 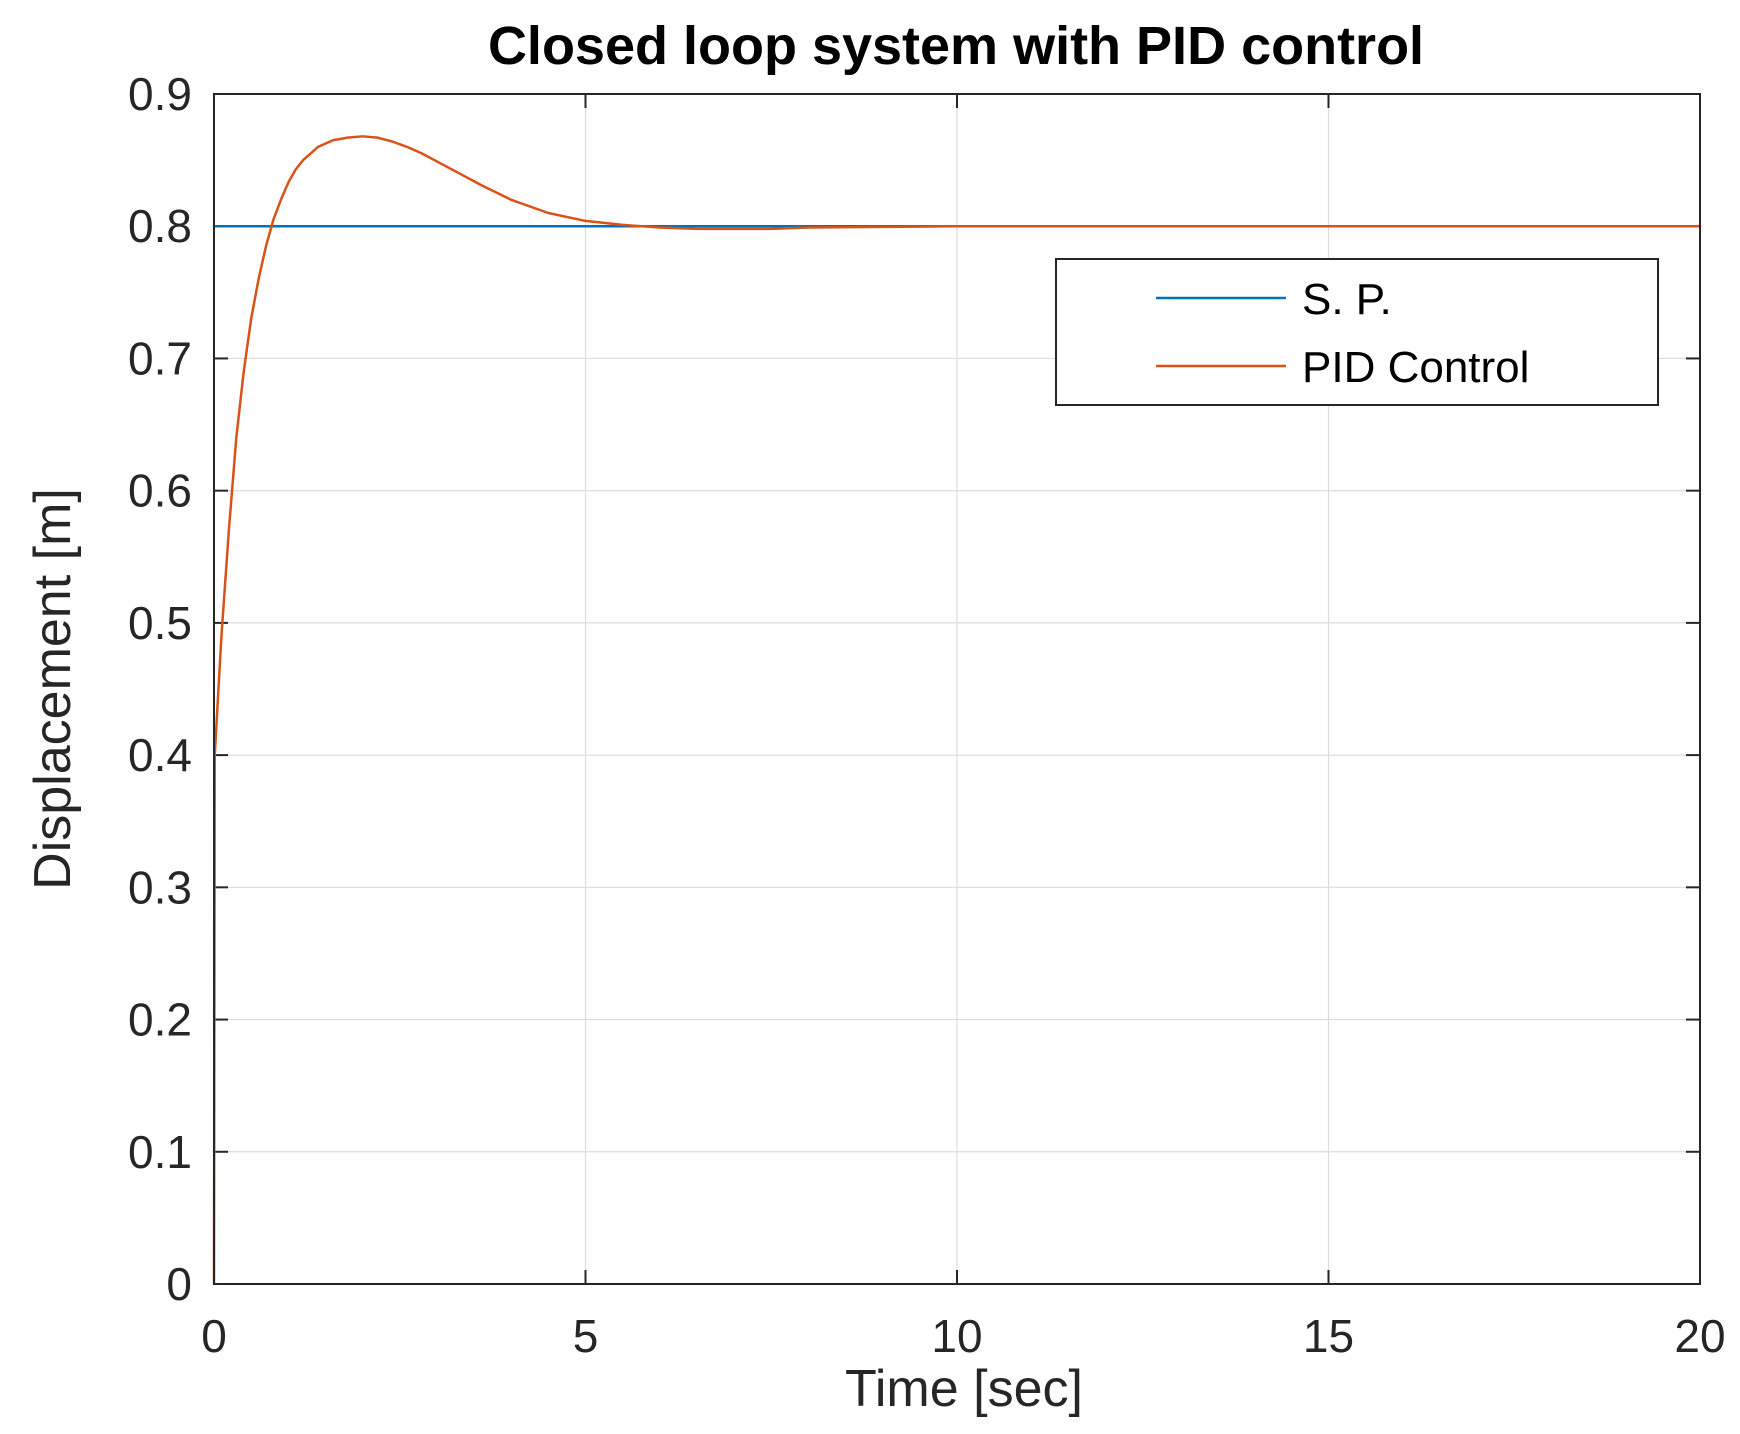 What do you see at coordinates (160, 226) in the screenshot?
I see `y-tick-label: 0.8` at bounding box center [160, 226].